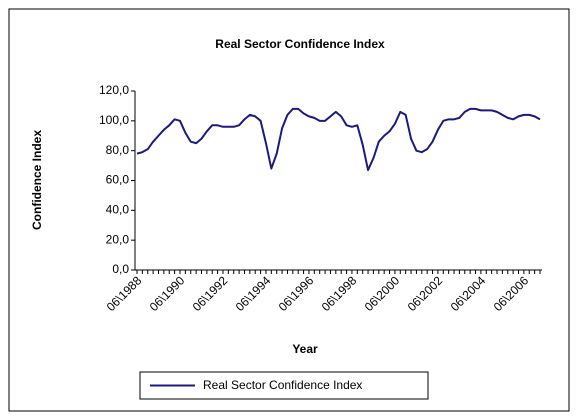  What do you see at coordinates (118, 210) in the screenshot?
I see `y-tick-label: 40,0` at bounding box center [118, 210].